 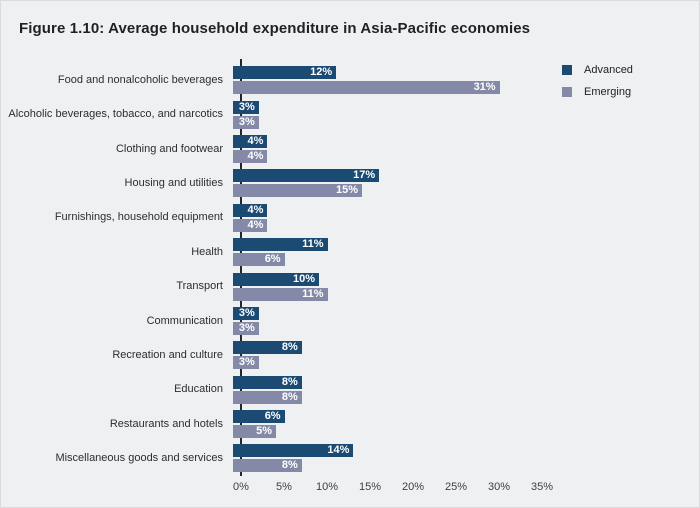 I want to click on category-row: Housing and utilities 17% 15%, so click(x=350, y=183).